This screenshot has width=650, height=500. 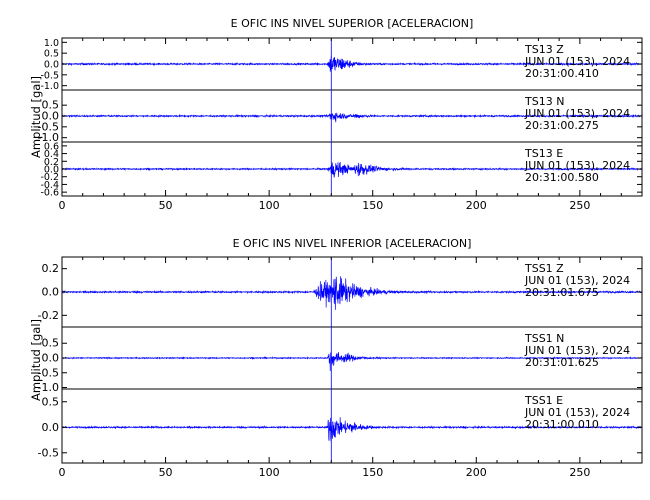 What do you see at coordinates (49, 185) in the screenshot?
I see `y-tick-label: -0.4` at bounding box center [49, 185].